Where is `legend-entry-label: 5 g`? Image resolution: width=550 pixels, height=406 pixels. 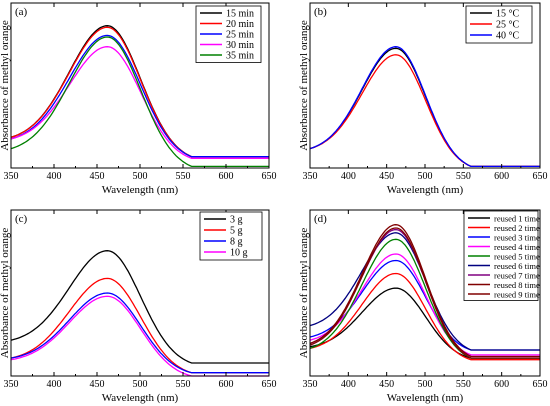 legend-entry-label: 5 g is located at coordinates (236, 231).